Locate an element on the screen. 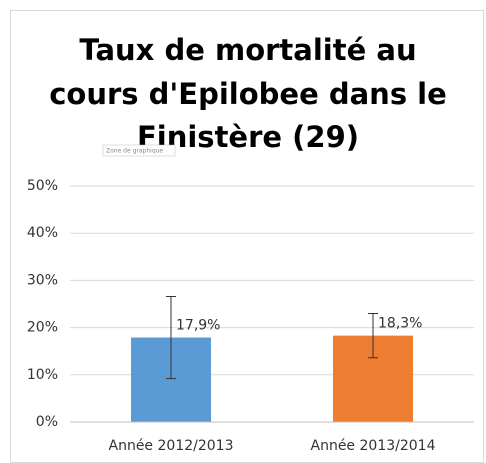  y-tick-label: 50% is located at coordinates (42, 186).